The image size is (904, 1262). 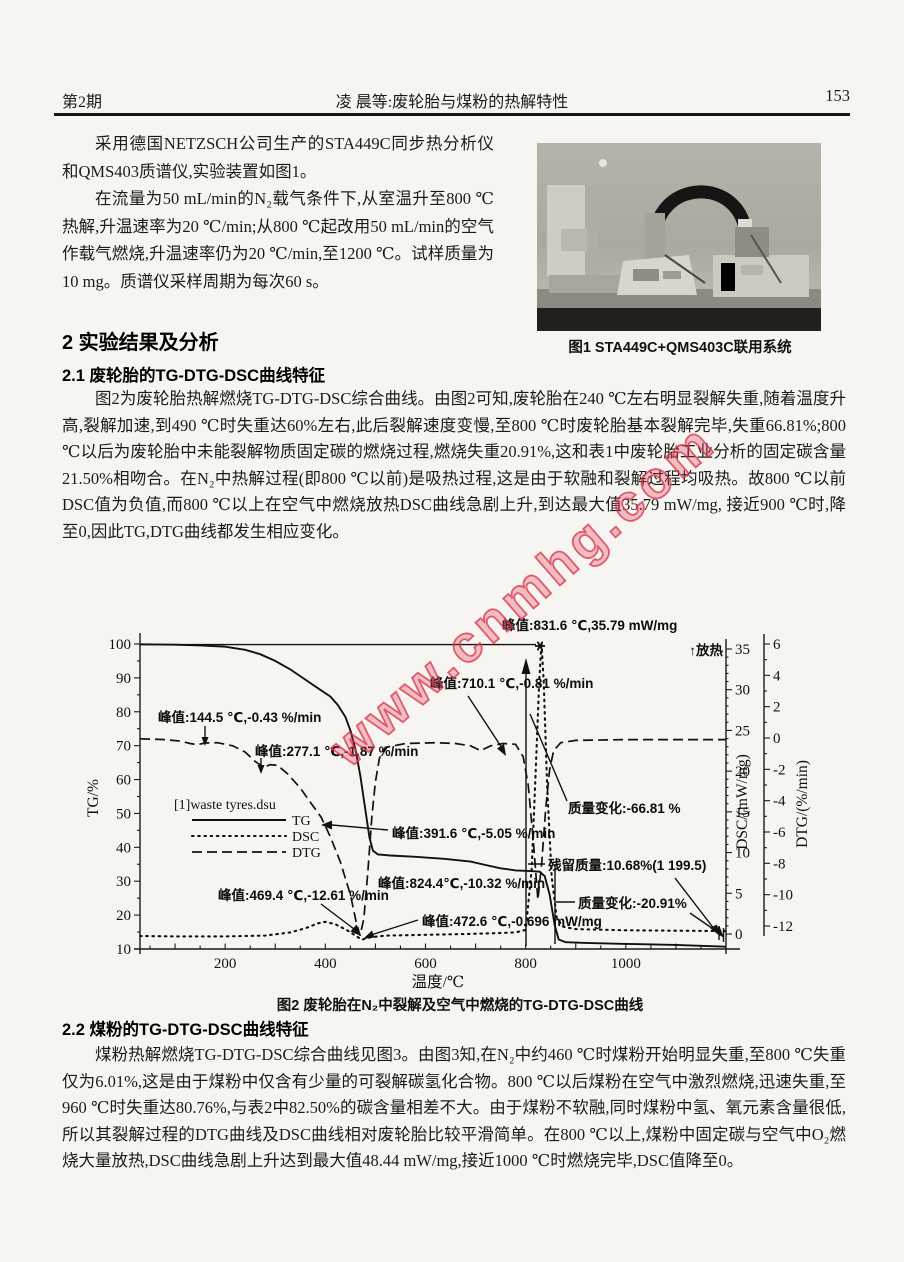 I want to click on leader-mass-change-2-diagonal, so click(x=704, y=923).